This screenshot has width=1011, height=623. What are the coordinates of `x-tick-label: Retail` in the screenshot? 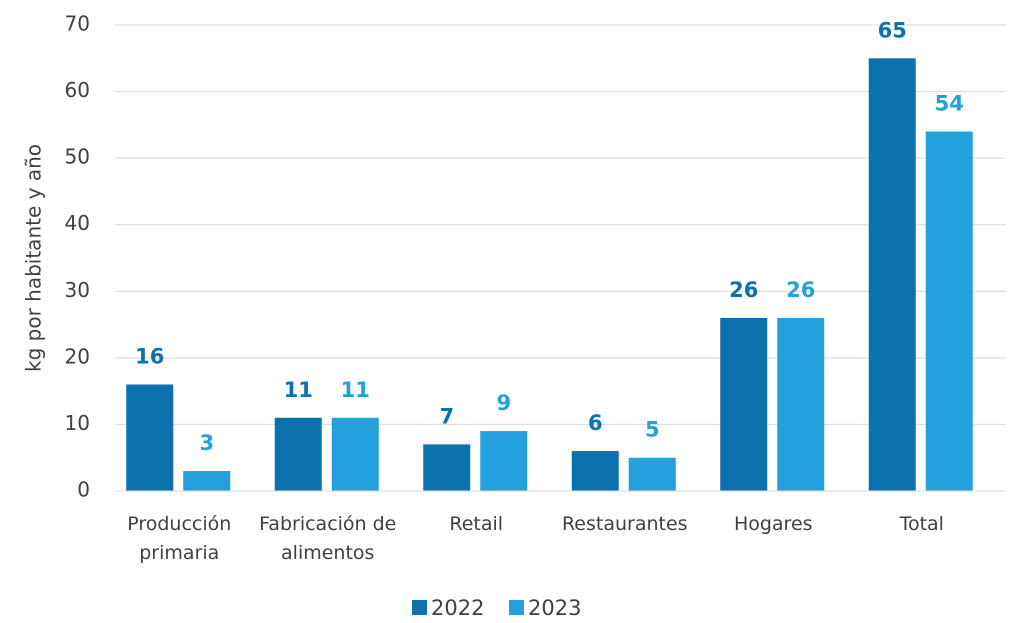 It's located at (476, 524).